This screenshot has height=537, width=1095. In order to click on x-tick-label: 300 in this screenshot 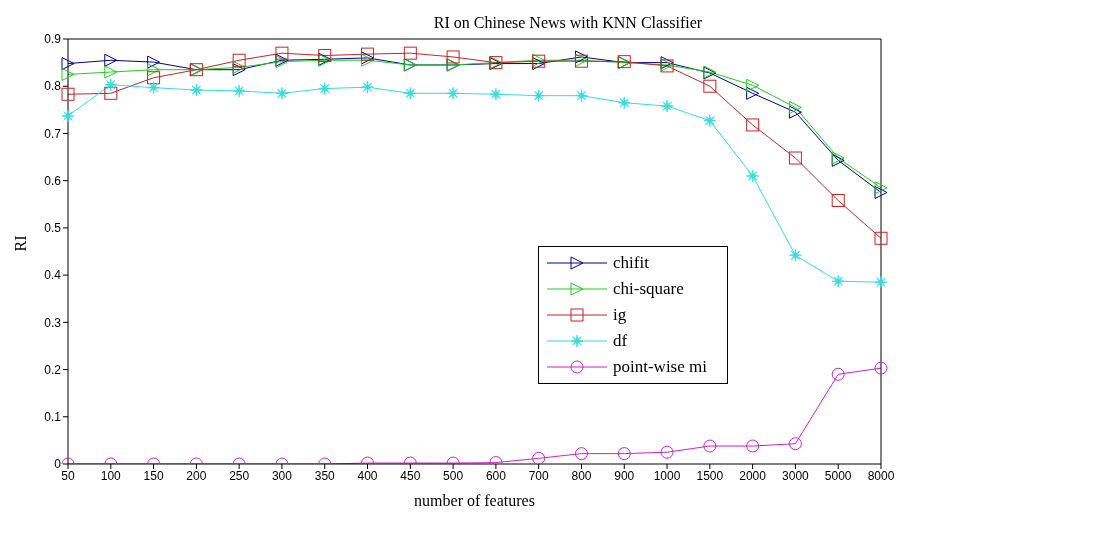, I will do `click(282, 475)`.